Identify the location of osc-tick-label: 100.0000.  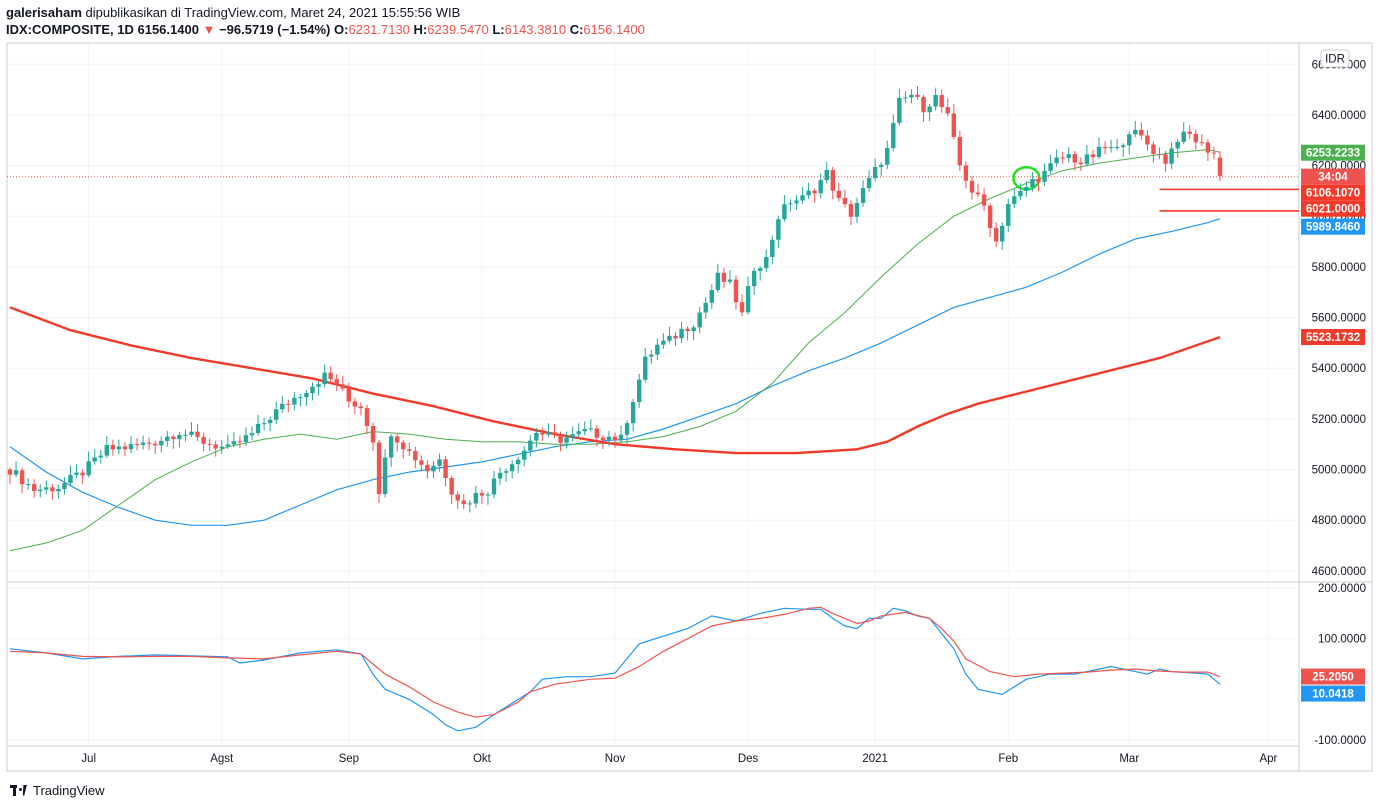
(1342, 640).